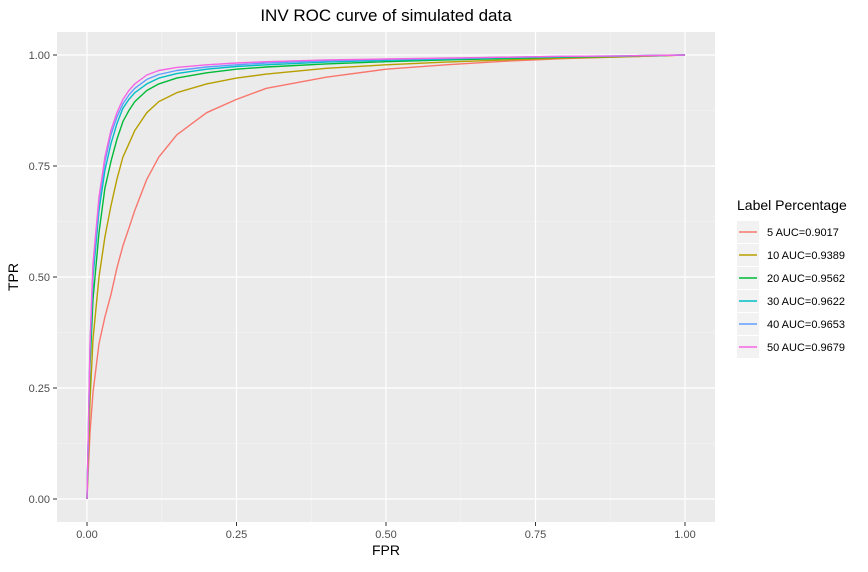 The height and width of the screenshot is (572, 868). I want to click on y-axis-title: TPR, so click(13, 277).